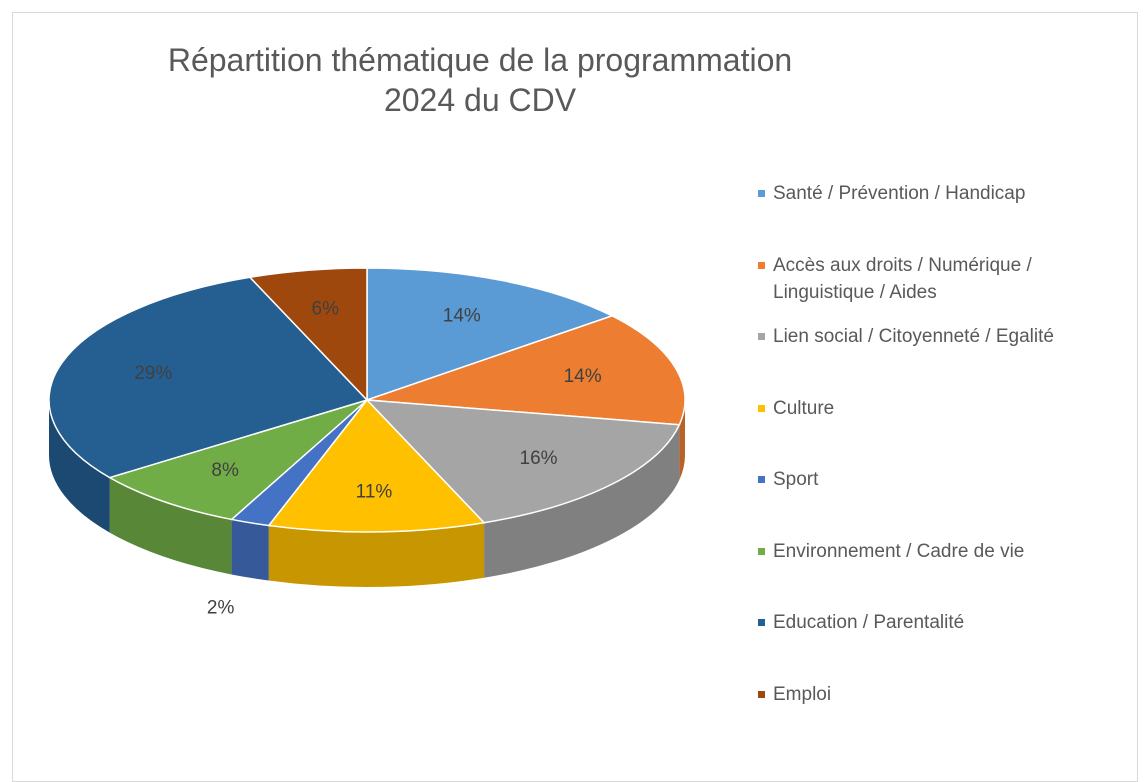  What do you see at coordinates (943, 216) in the screenshot?
I see `legend-item: Santé / Prévention / Handicap` at bounding box center [943, 216].